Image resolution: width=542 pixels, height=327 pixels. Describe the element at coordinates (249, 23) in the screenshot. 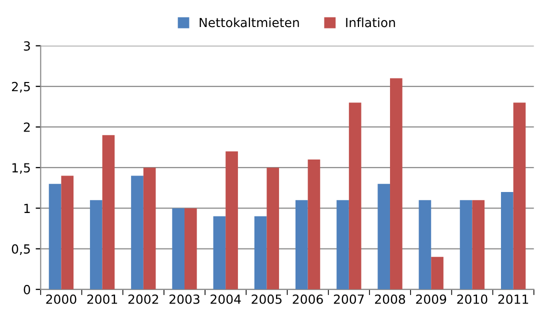

I see `legend-label: Nettokaltmieten` at that location.